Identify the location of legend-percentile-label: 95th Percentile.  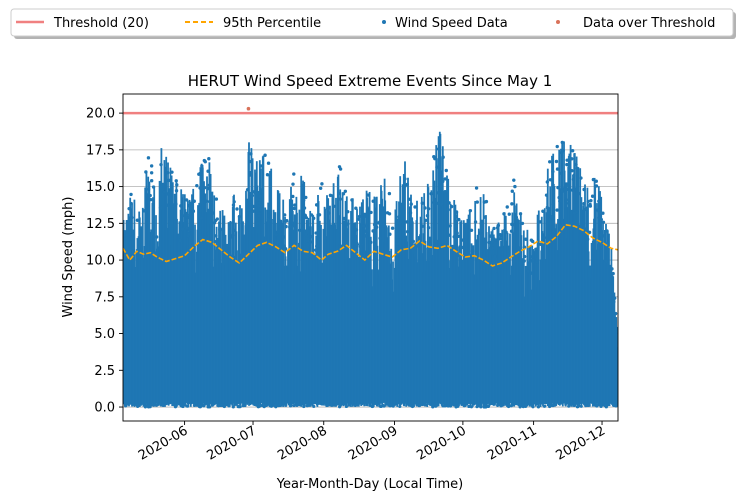
(272, 23).